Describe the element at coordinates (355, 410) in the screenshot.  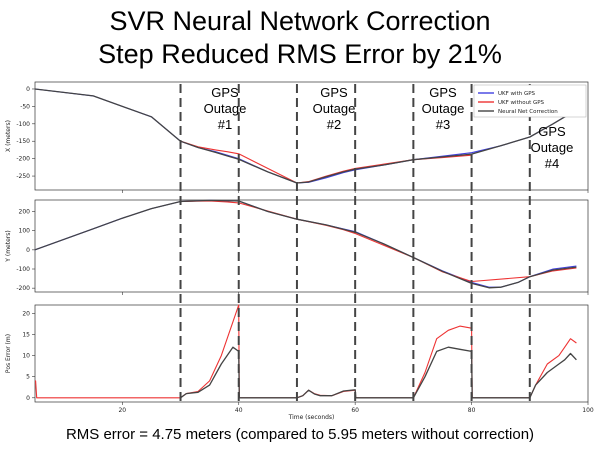
I see `x-tick-label: 60` at that location.